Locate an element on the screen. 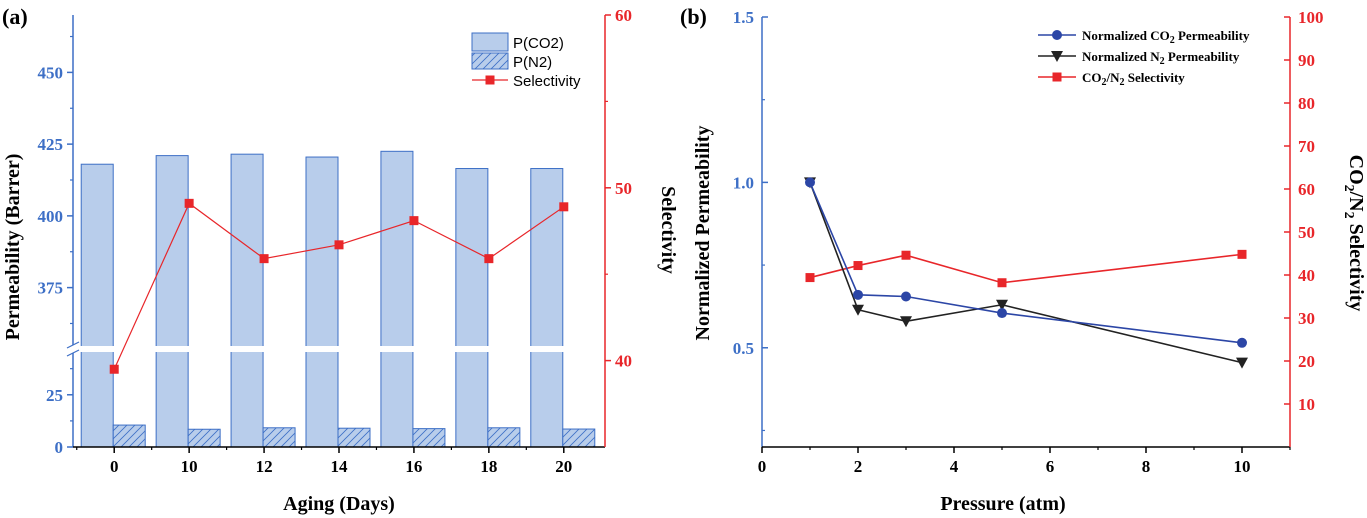  y2-tick-label: 100 is located at coordinates (1311, 17).